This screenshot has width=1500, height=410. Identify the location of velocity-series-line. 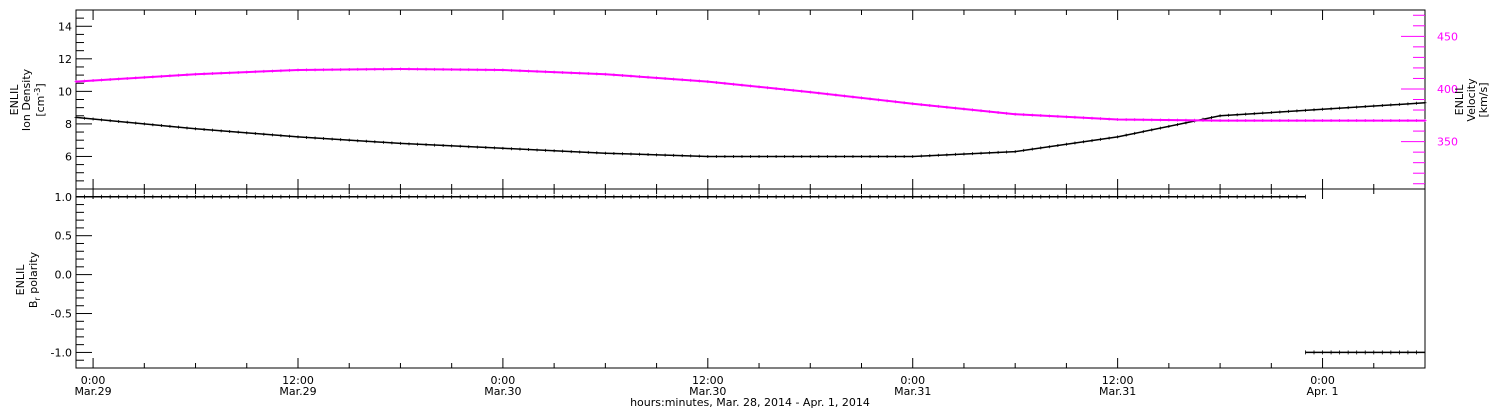
(750, 94).